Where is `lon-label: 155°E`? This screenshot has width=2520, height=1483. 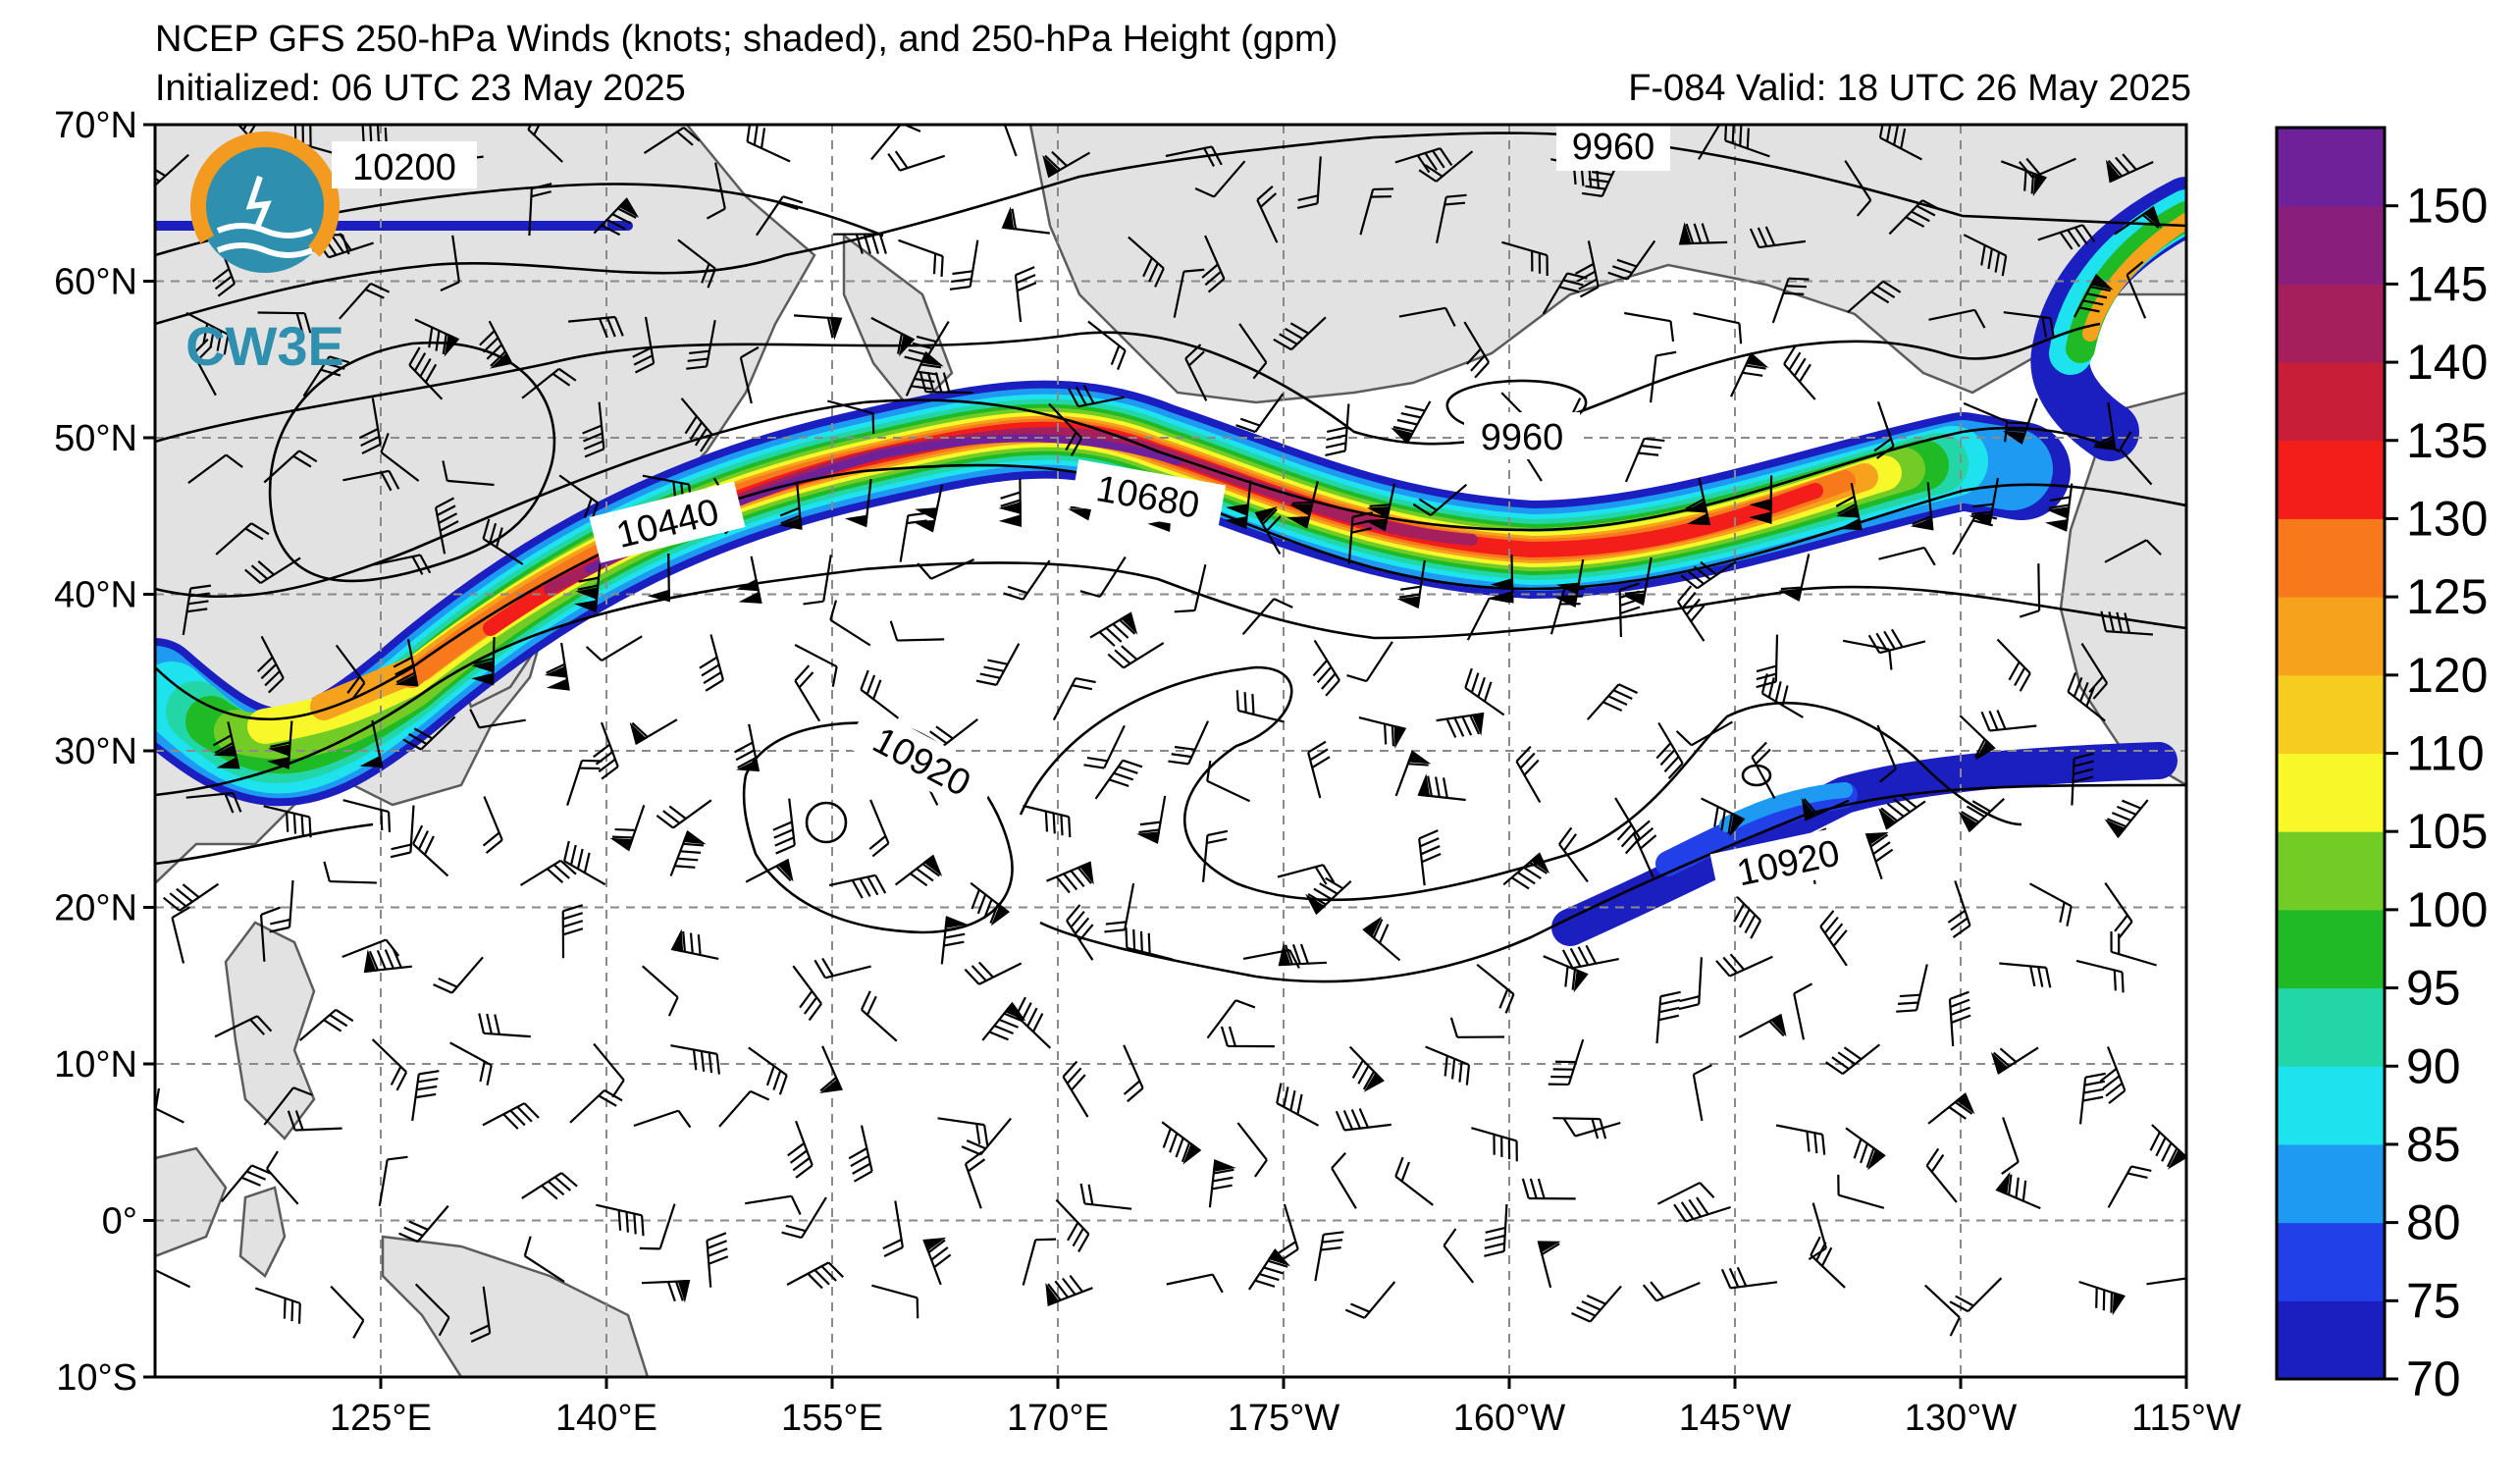 lon-label: 155°E is located at coordinates (832, 1419).